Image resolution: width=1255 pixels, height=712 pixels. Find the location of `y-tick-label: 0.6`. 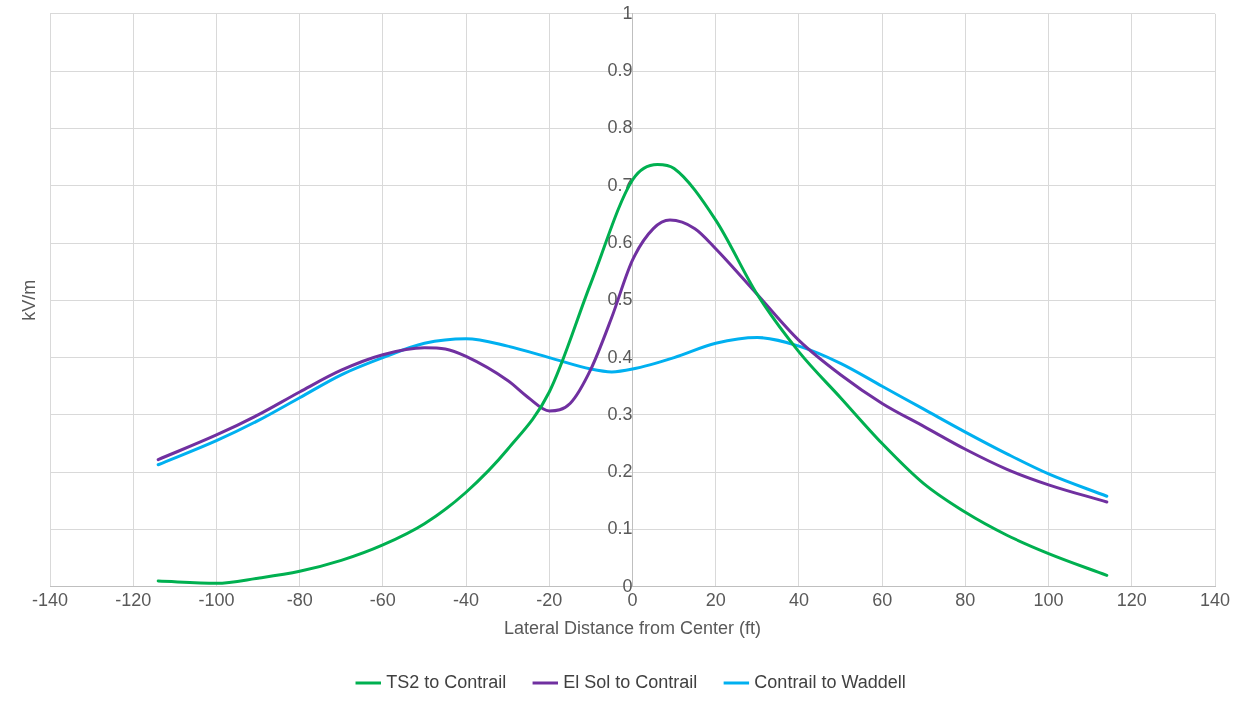

y-tick-label: 0.6 is located at coordinates (620, 241).